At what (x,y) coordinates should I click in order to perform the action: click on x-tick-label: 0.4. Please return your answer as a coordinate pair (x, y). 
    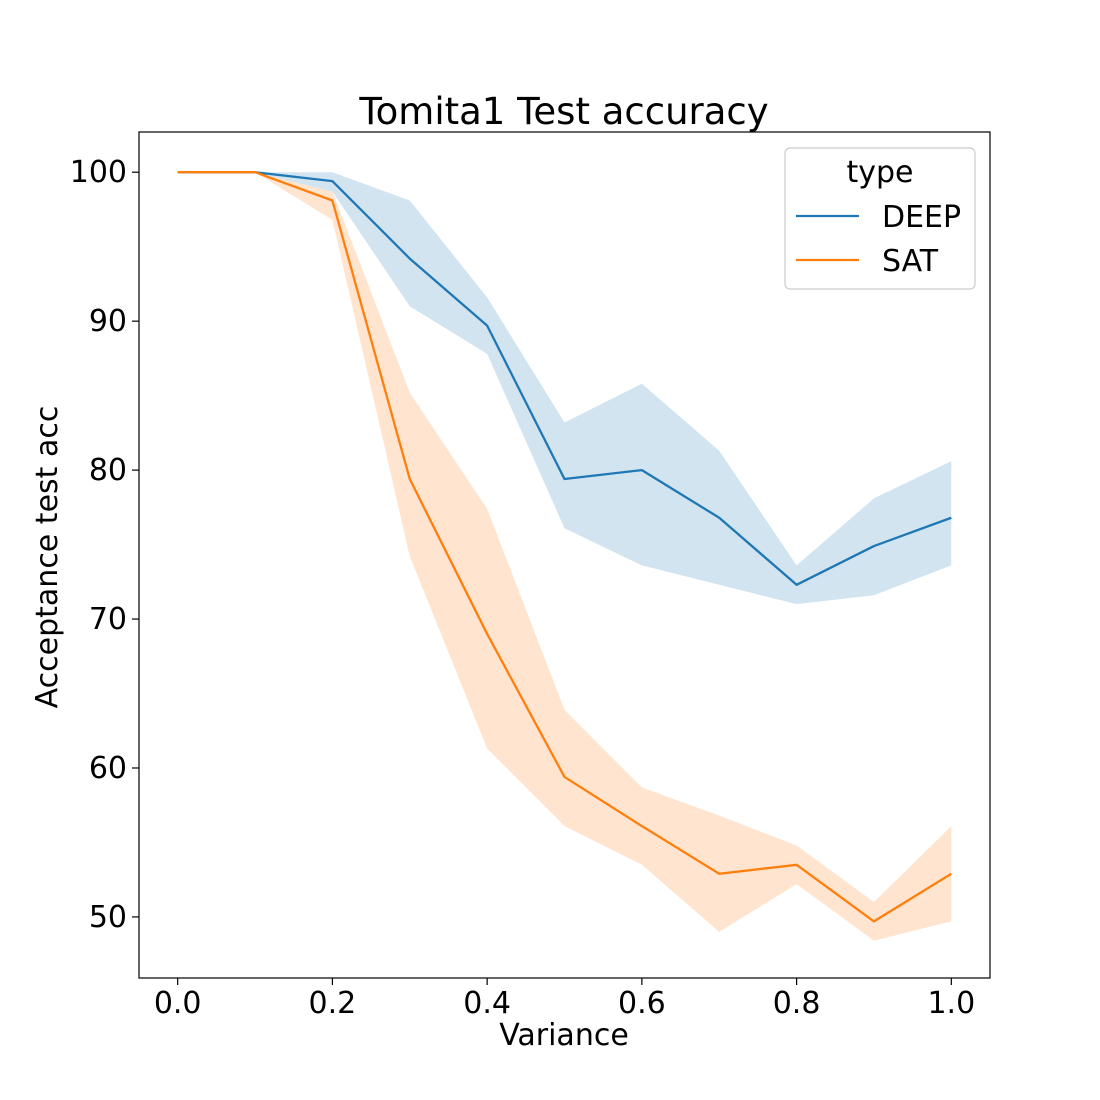
    Looking at the image, I should click on (487, 1003).